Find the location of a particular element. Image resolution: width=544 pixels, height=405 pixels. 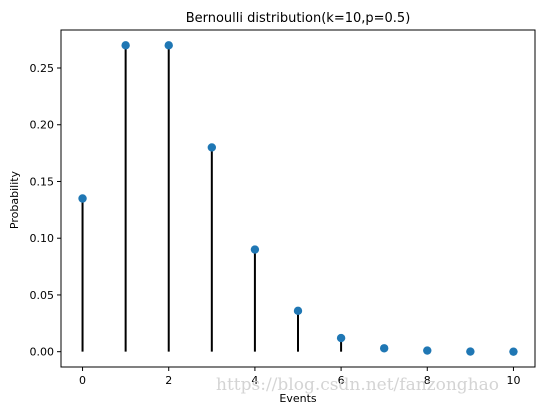

x-axis-ticks: 0 2 4 6 8 10 is located at coordinates (299, 377).